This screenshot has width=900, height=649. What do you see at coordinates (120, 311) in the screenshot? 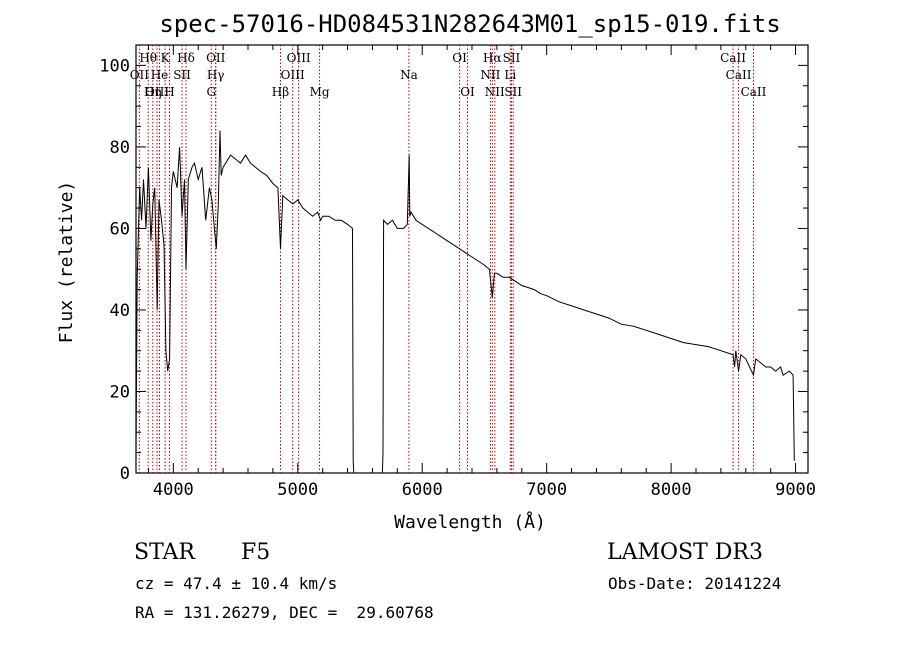
I see `y-tick-label: 40` at bounding box center [120, 311].